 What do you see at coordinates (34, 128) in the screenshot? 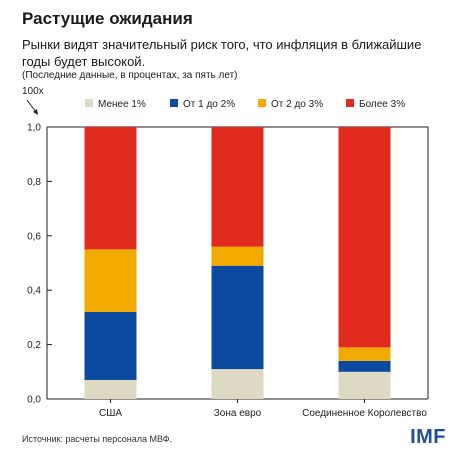
I see `y-tick-label: 1,0` at bounding box center [34, 128].